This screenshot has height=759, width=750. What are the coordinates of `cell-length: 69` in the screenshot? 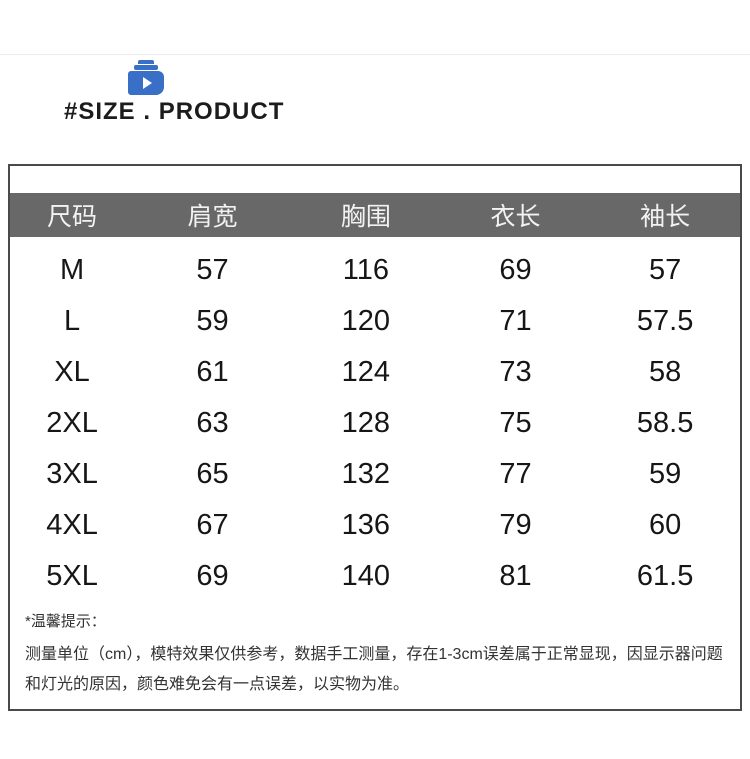 It's located at (515, 270).